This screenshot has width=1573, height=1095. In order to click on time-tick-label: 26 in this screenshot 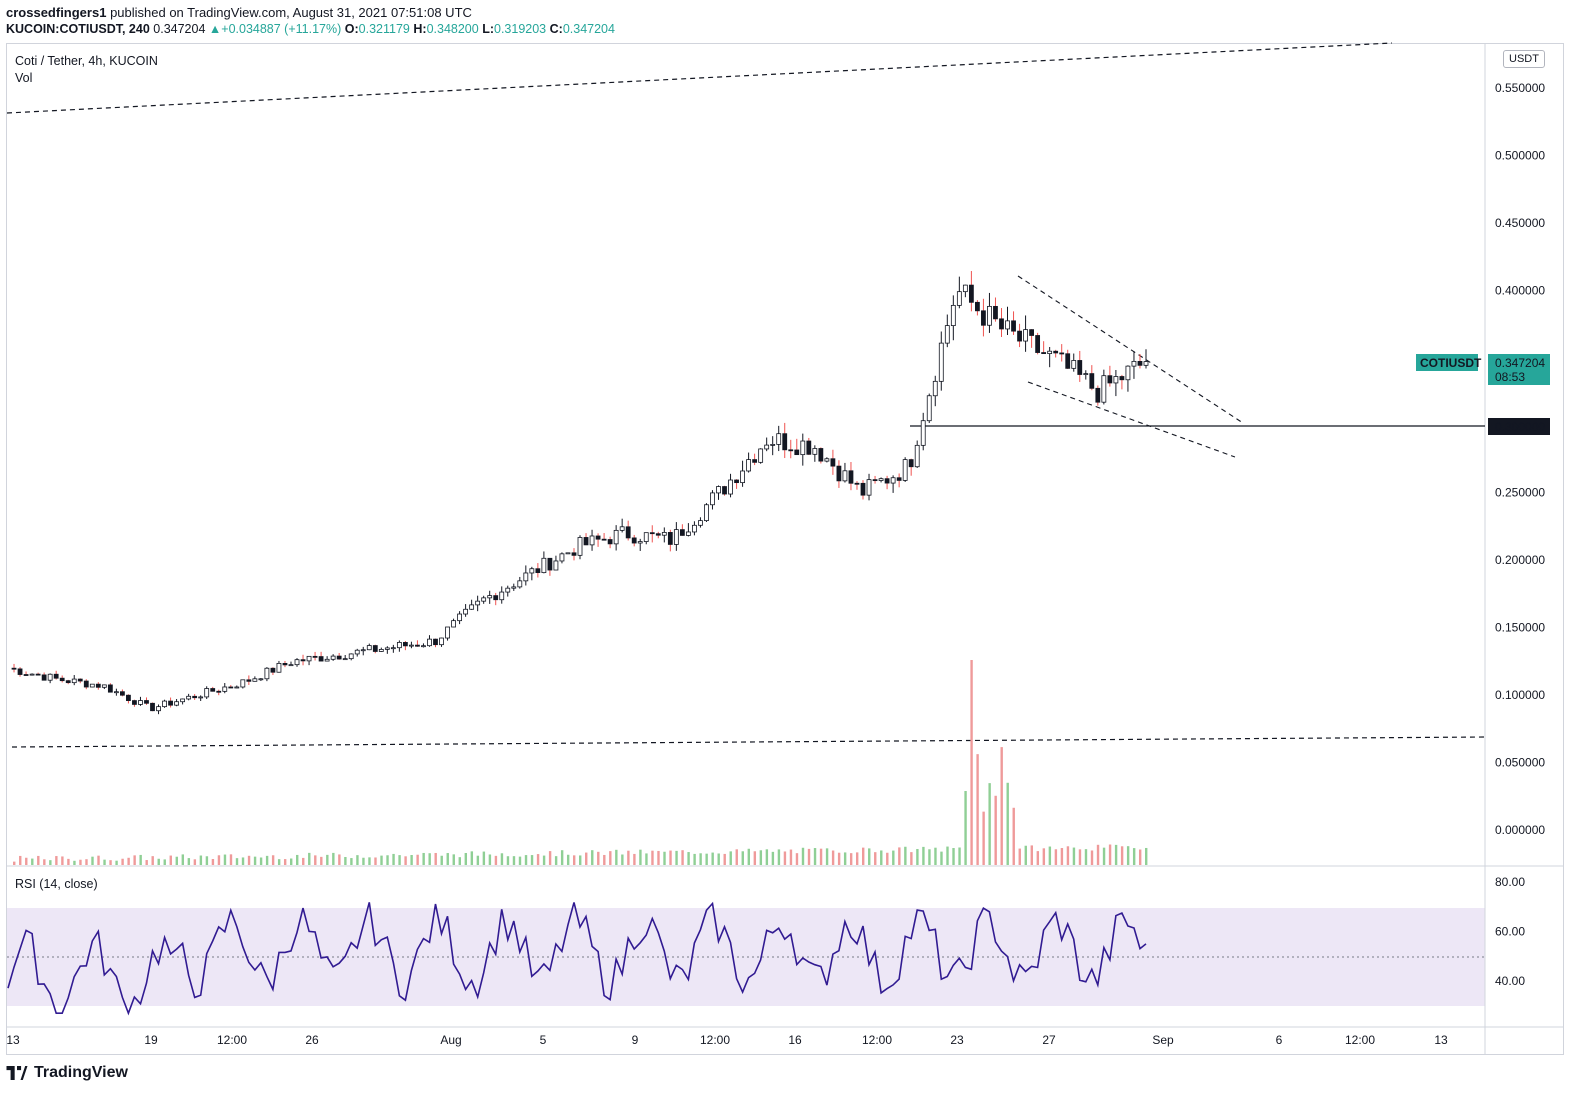, I will do `click(312, 1040)`.